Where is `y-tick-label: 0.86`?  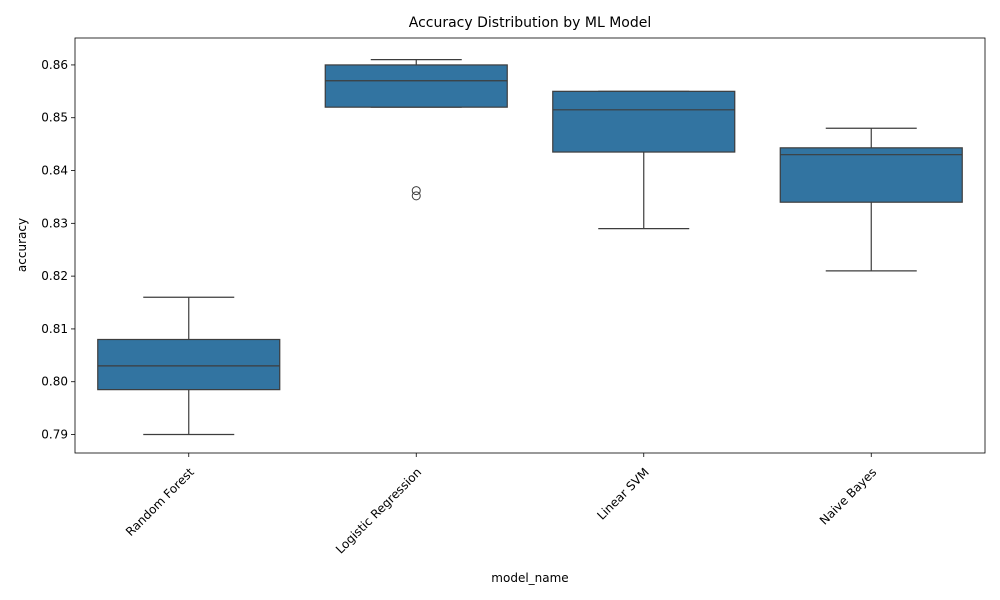
y-tick-label: 0.86 is located at coordinates (54, 65).